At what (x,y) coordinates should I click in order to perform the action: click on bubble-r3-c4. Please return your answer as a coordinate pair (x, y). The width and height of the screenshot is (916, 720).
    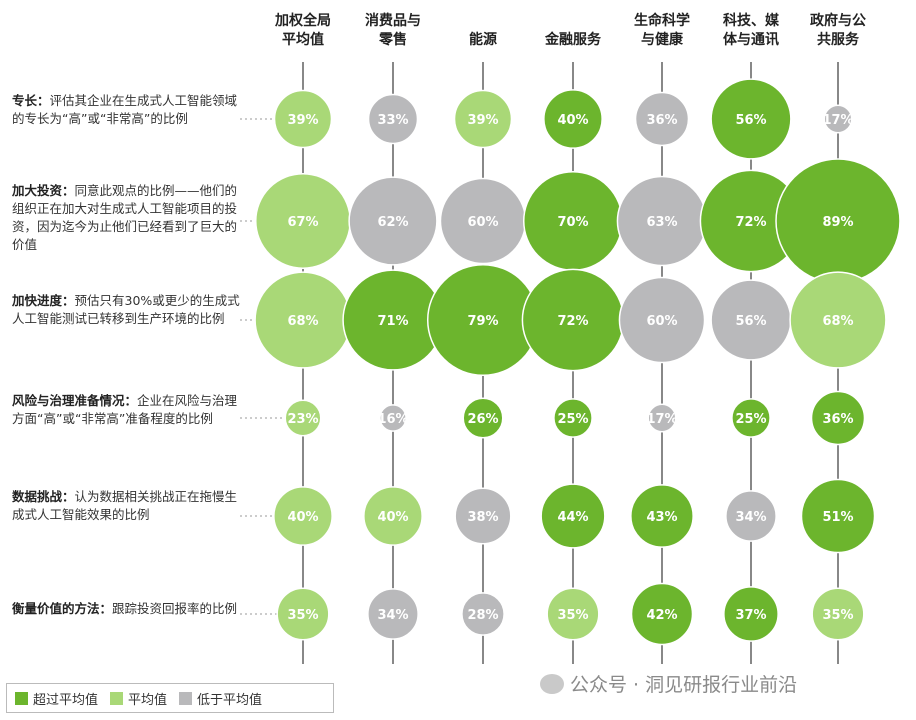
    Looking at the image, I should click on (662, 418).